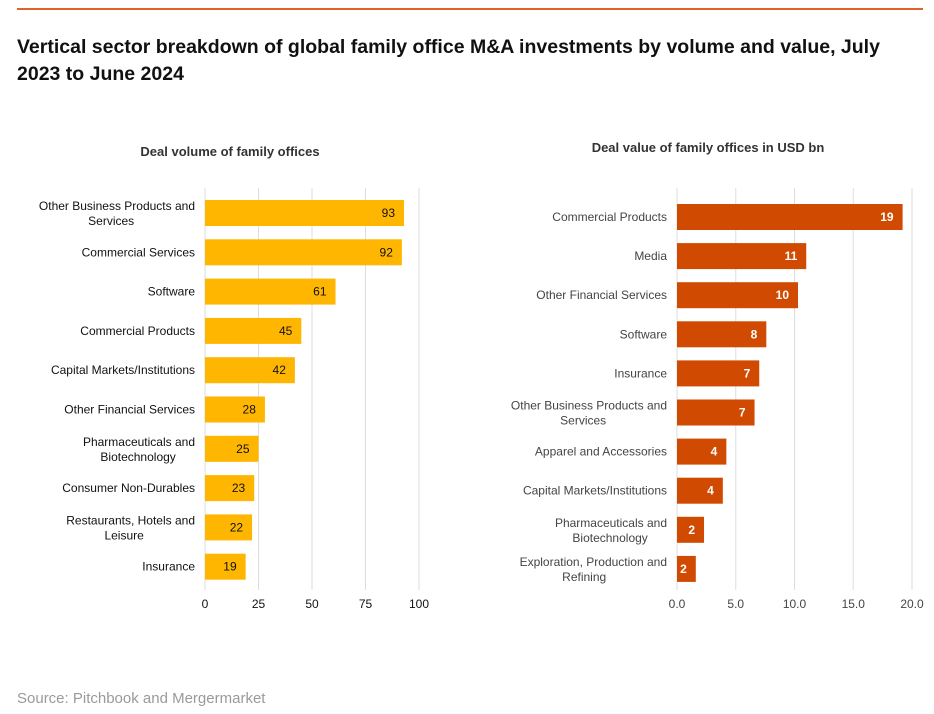 The width and height of the screenshot is (934, 714). Describe the element at coordinates (128, 488) in the screenshot. I see `category-label: Consumer Non-Durables` at that location.